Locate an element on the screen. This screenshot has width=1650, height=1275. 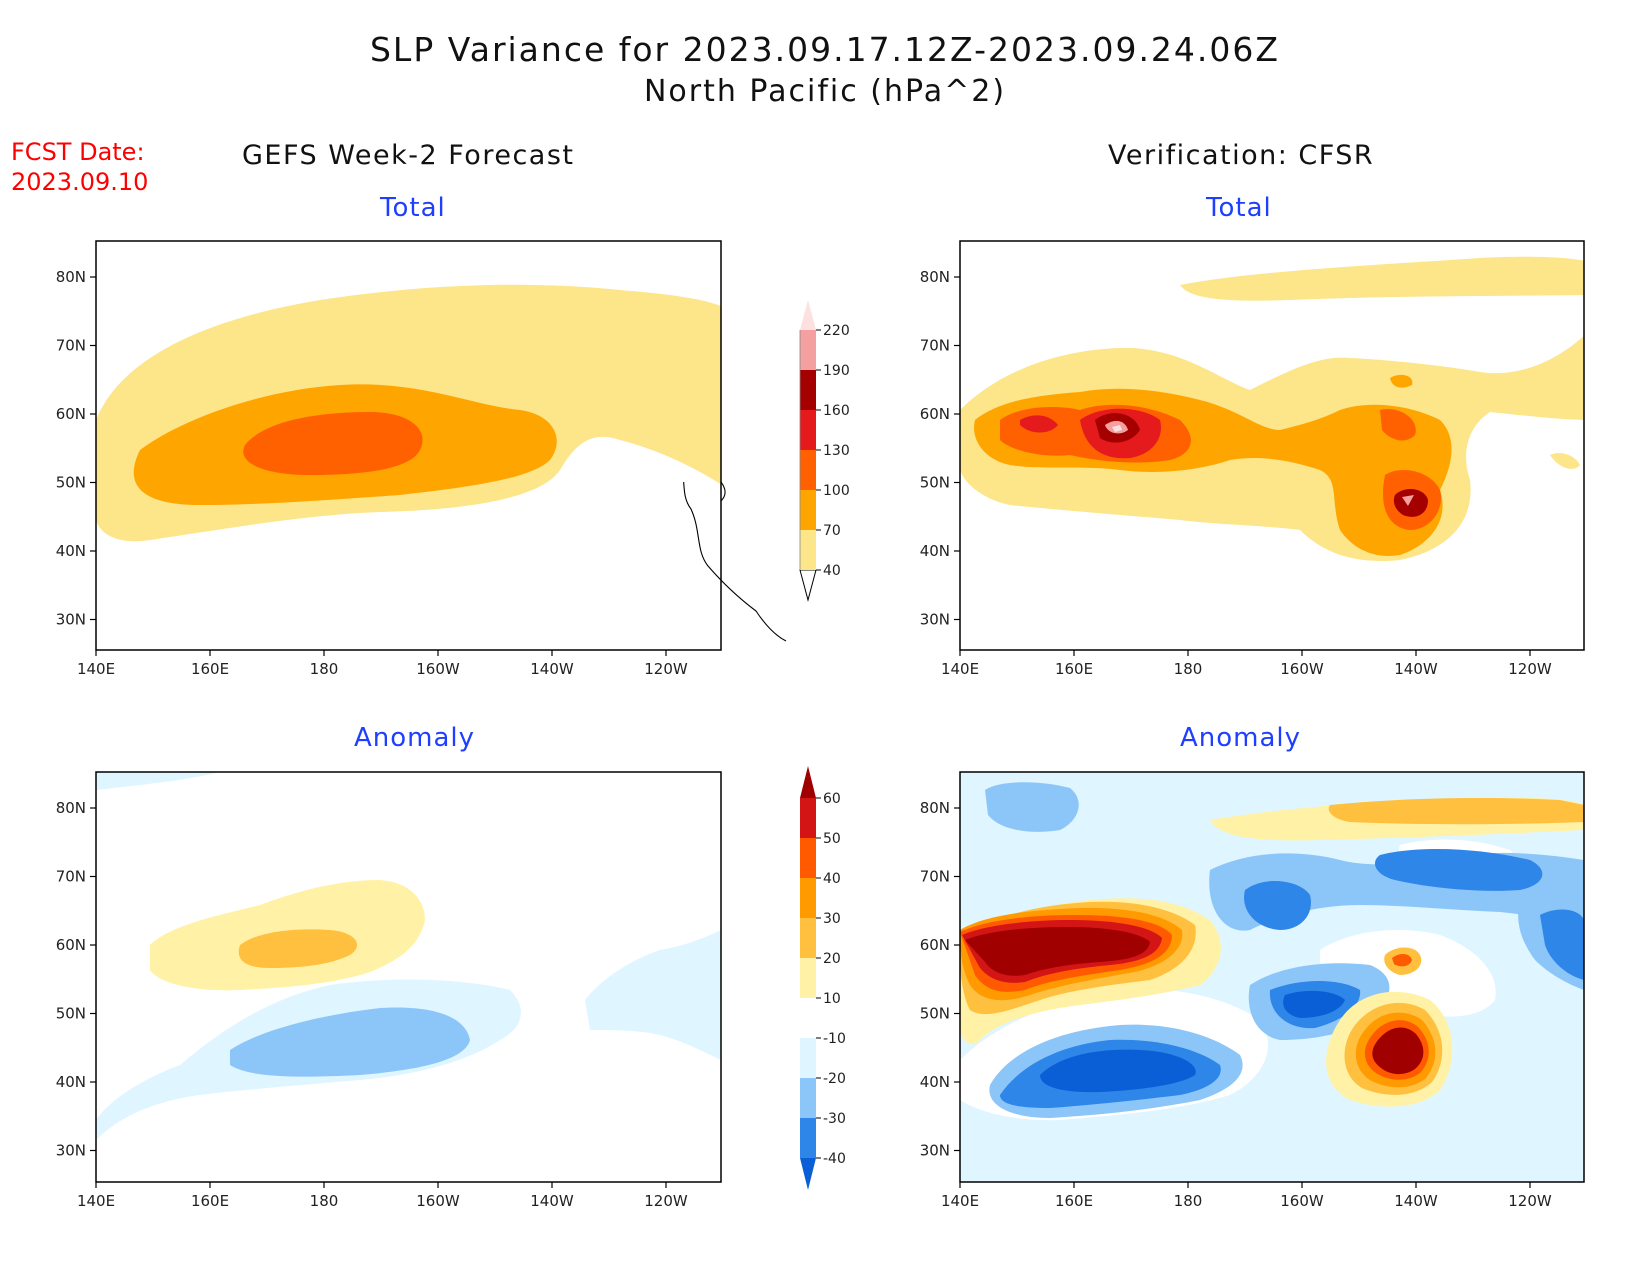
colorbar-total-label: 40 is located at coordinates (832, 571).